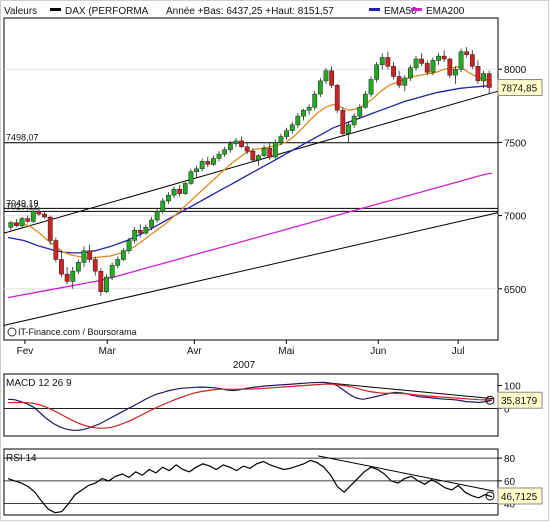 Image resolution: width=550 pixels, height=522 pixels. What do you see at coordinates (241, 348) in the screenshot?
I see `x-axis: Fev Mar Avr Mai Jun Jul` at bounding box center [241, 348].